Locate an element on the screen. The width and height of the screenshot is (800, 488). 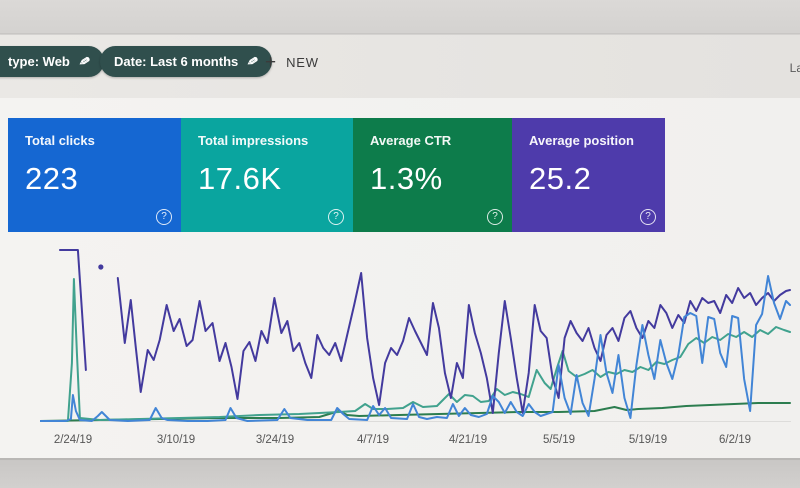
new-filter-label: NEW is located at coordinates (302, 62).